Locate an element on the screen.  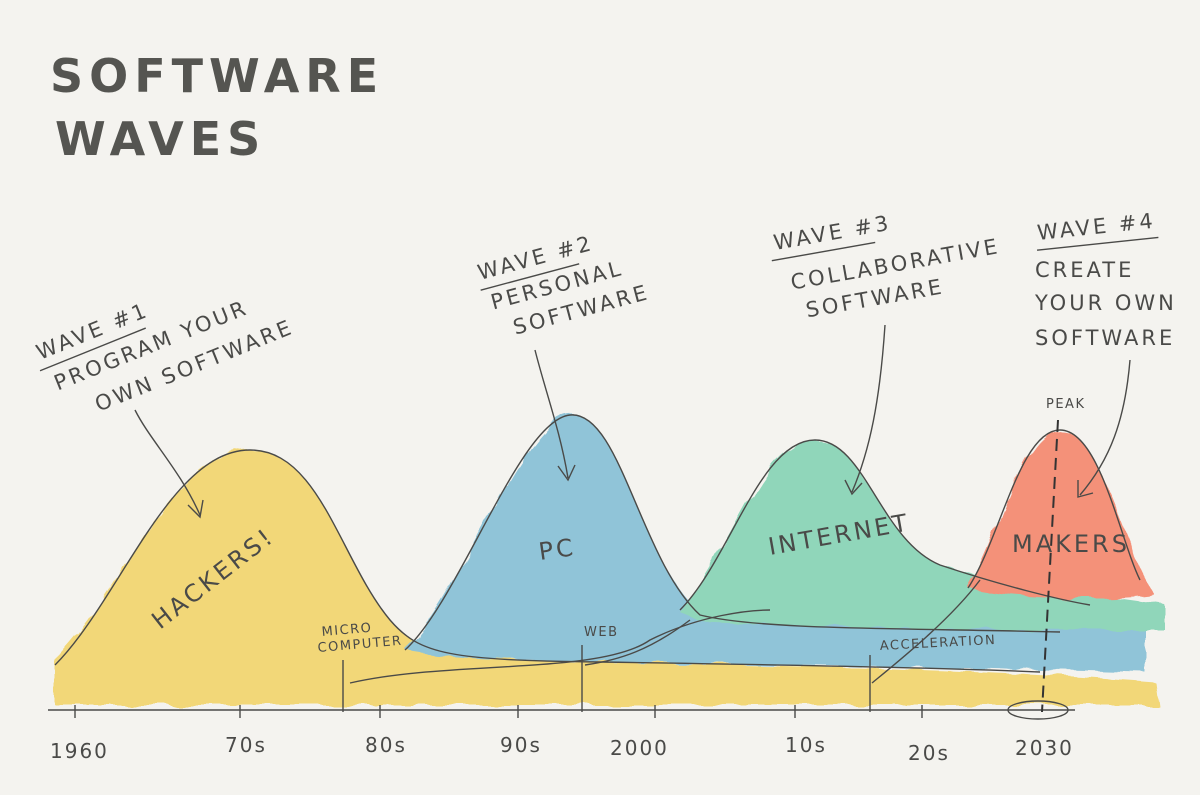
makers-label: MAKERS is located at coordinates (1071, 544).